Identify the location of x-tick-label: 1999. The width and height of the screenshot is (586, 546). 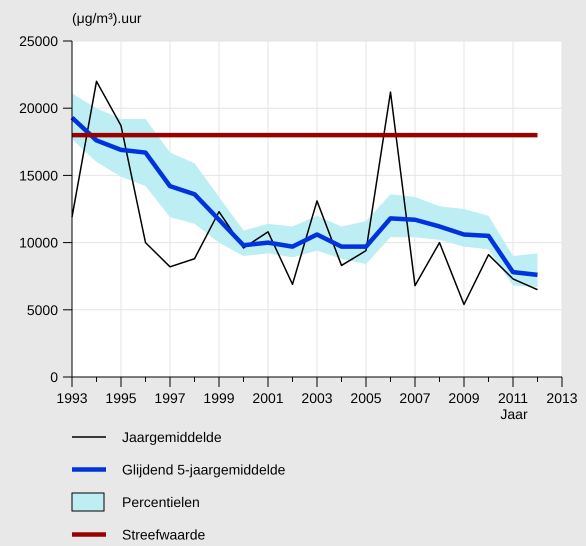
(219, 398).